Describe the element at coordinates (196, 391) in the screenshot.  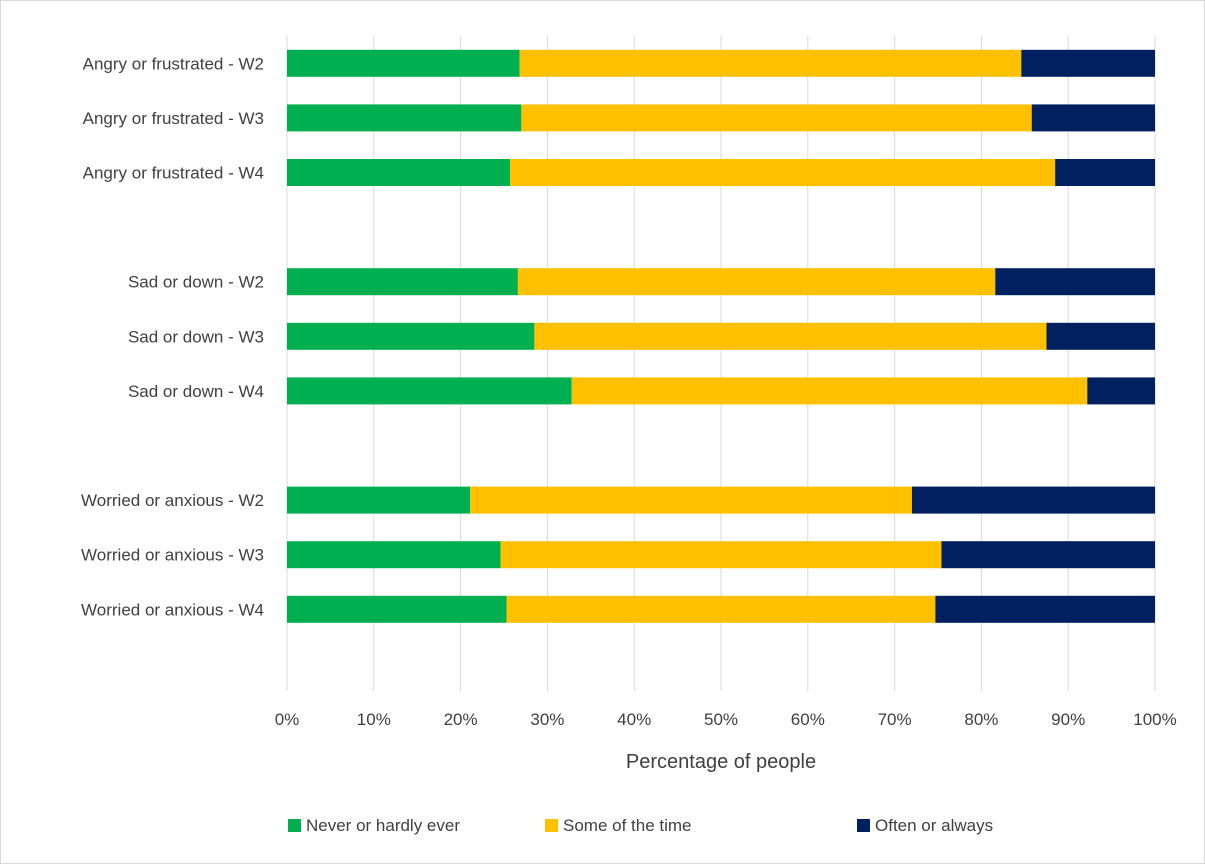
I see `category-label: Sad or down - W4` at that location.